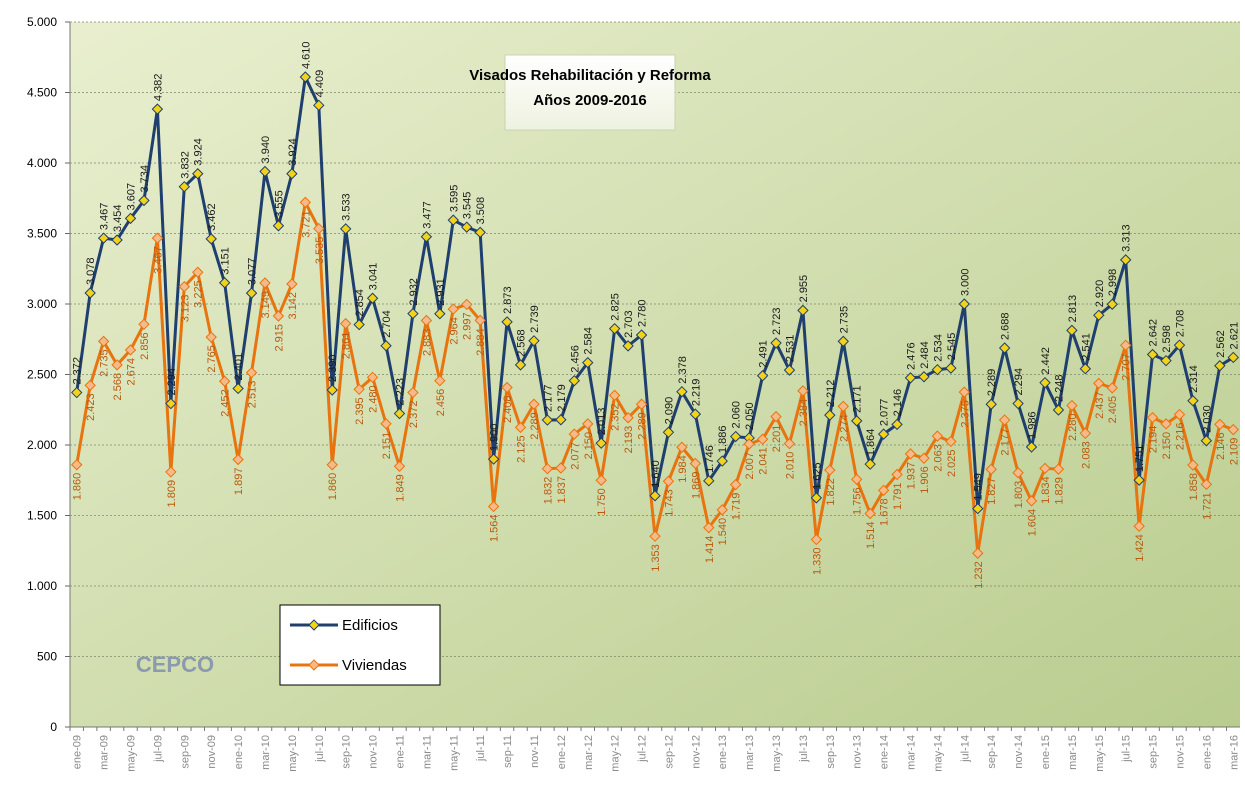 The width and height of the screenshot is (1245, 789). What do you see at coordinates (1006, 326) in the screenshot?
I see `data-label: 2.688` at bounding box center [1006, 326].